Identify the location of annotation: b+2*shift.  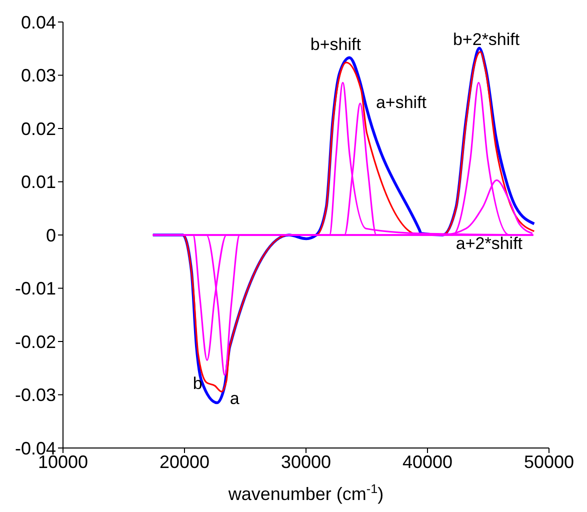
(486, 40).